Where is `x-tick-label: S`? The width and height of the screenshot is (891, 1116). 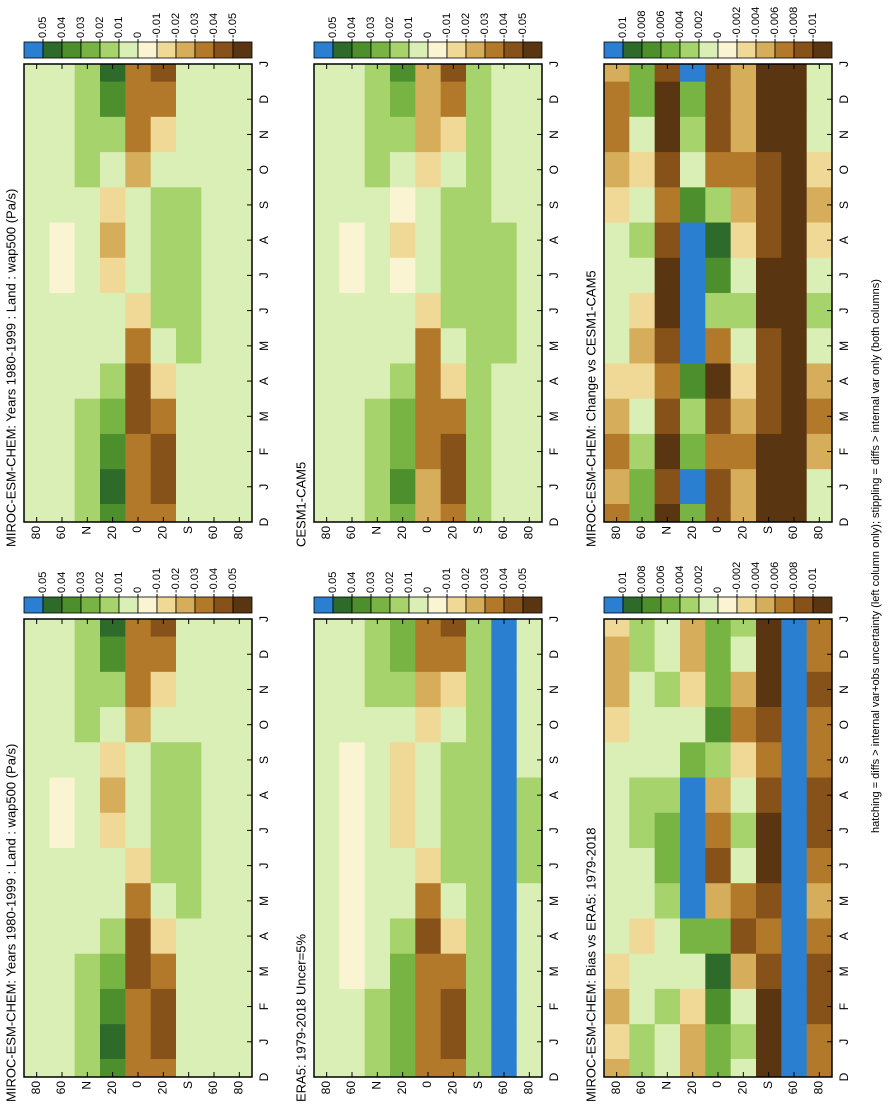
x-tick-label: S is located at coordinates (264, 760).